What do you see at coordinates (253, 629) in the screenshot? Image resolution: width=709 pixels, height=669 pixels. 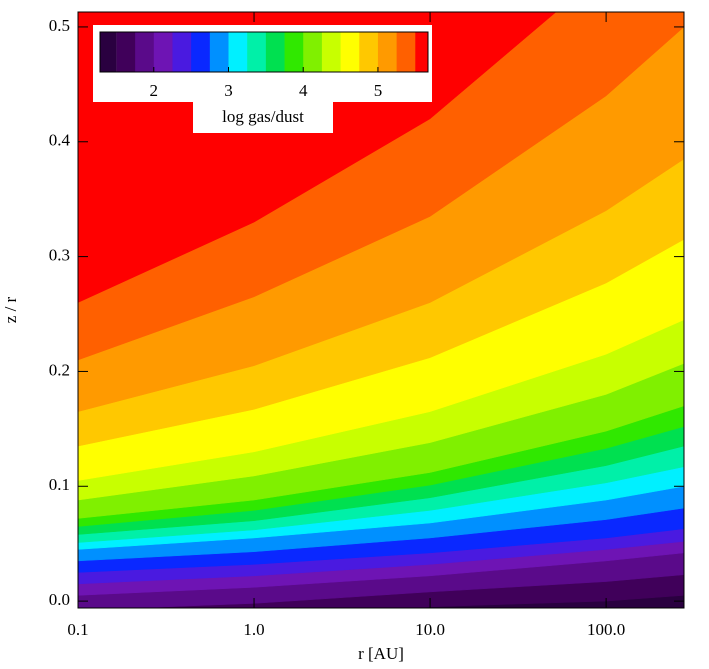 I see `x-tick-label: 1.0` at bounding box center [253, 629].